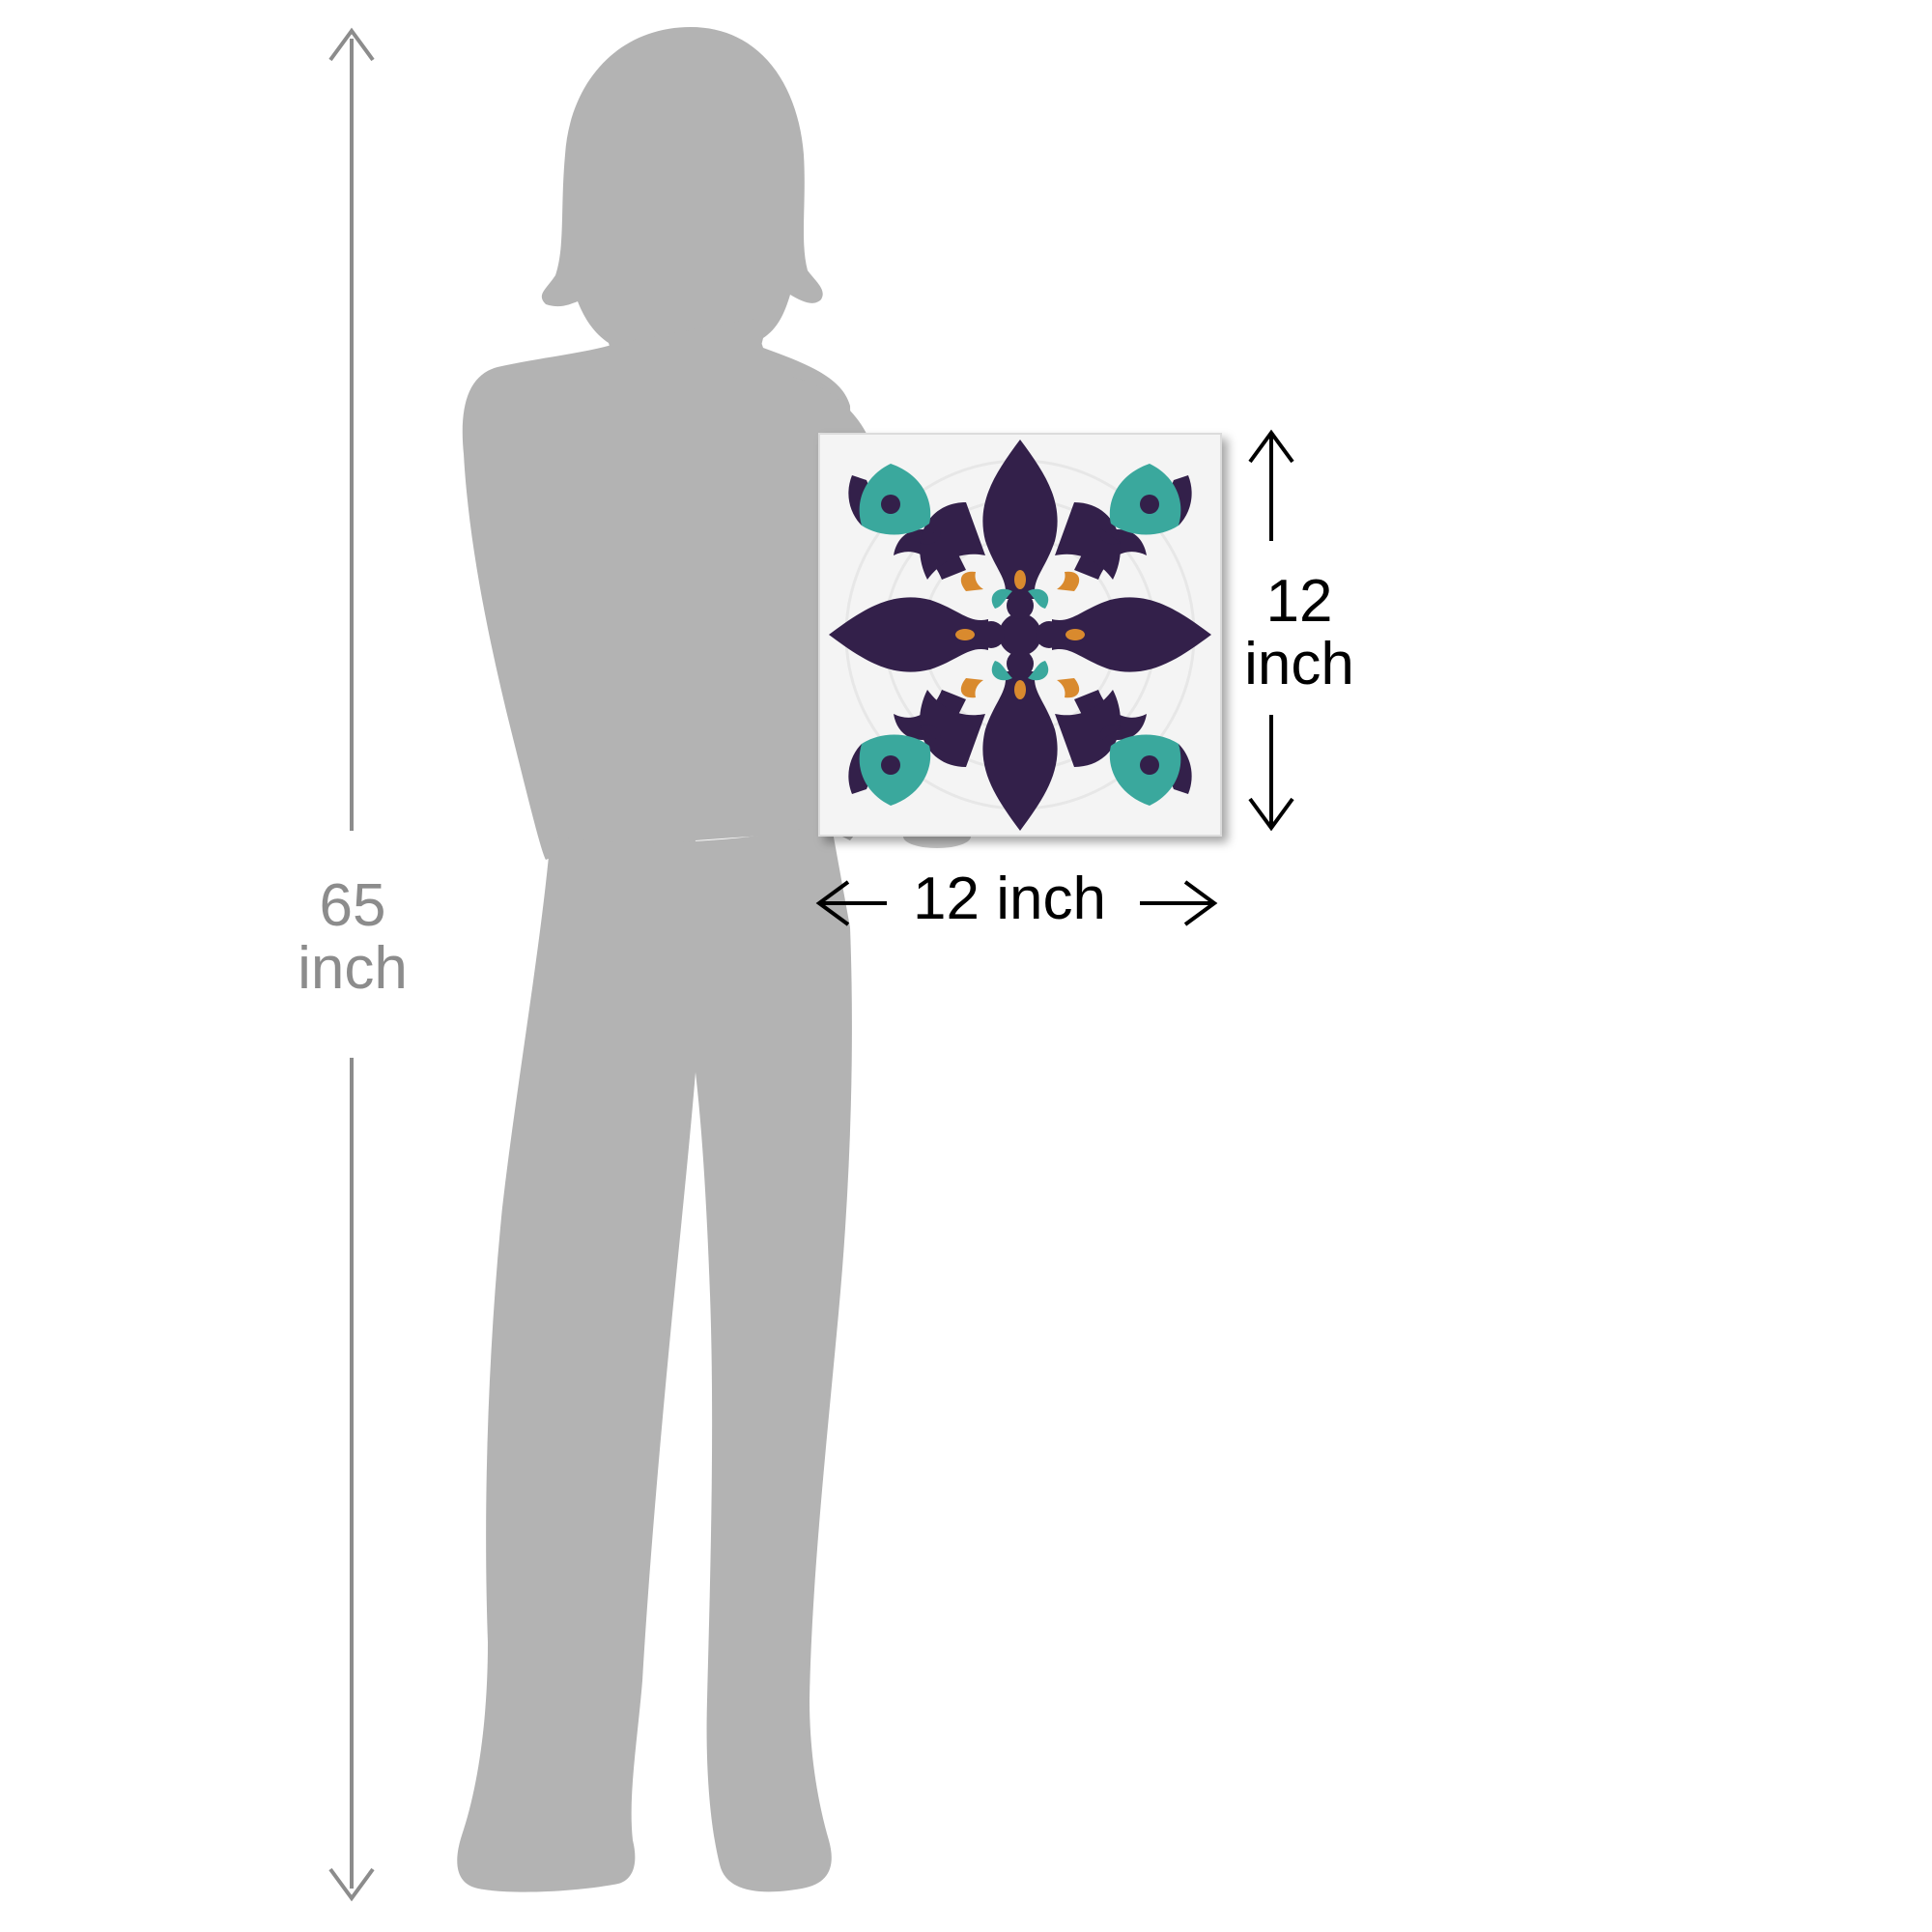 This screenshot has width=1932, height=1932. What do you see at coordinates (1145, 765) in the screenshot?
I see `ornament-corner-bottom-right` at bounding box center [1145, 765].